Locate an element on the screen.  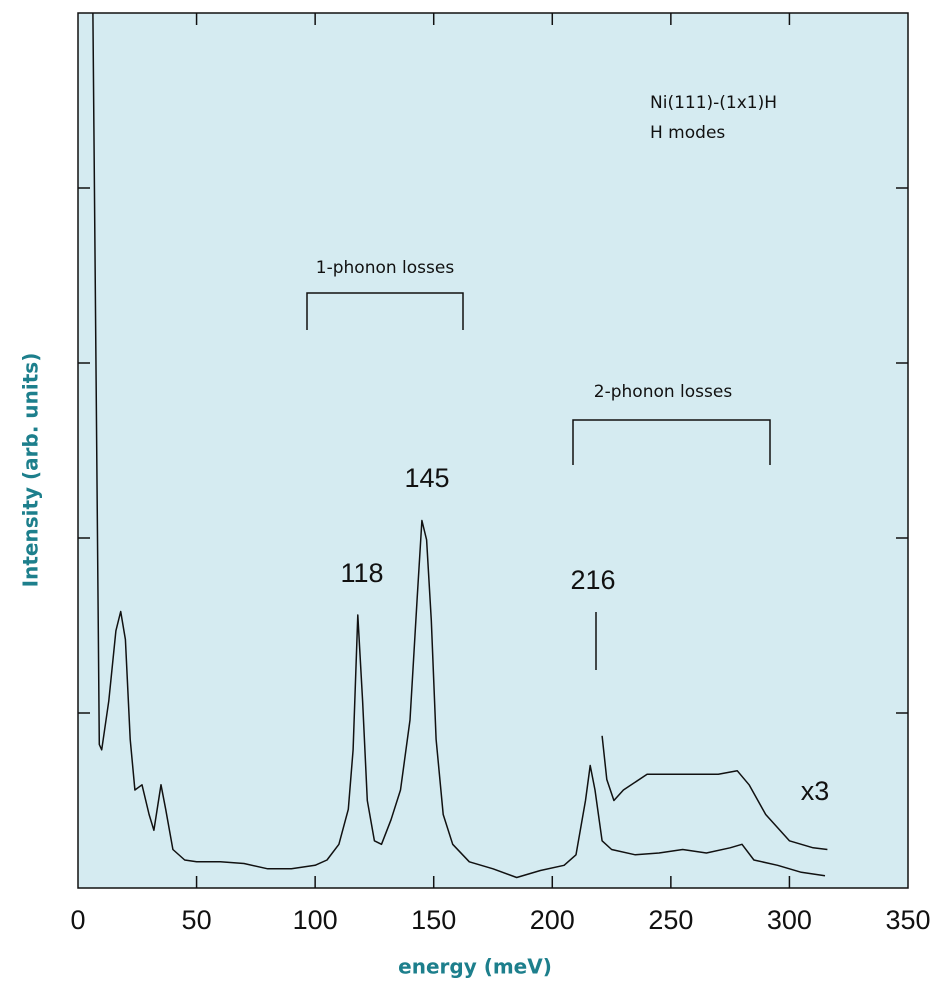
peak-label: 118 is located at coordinates (361, 573).